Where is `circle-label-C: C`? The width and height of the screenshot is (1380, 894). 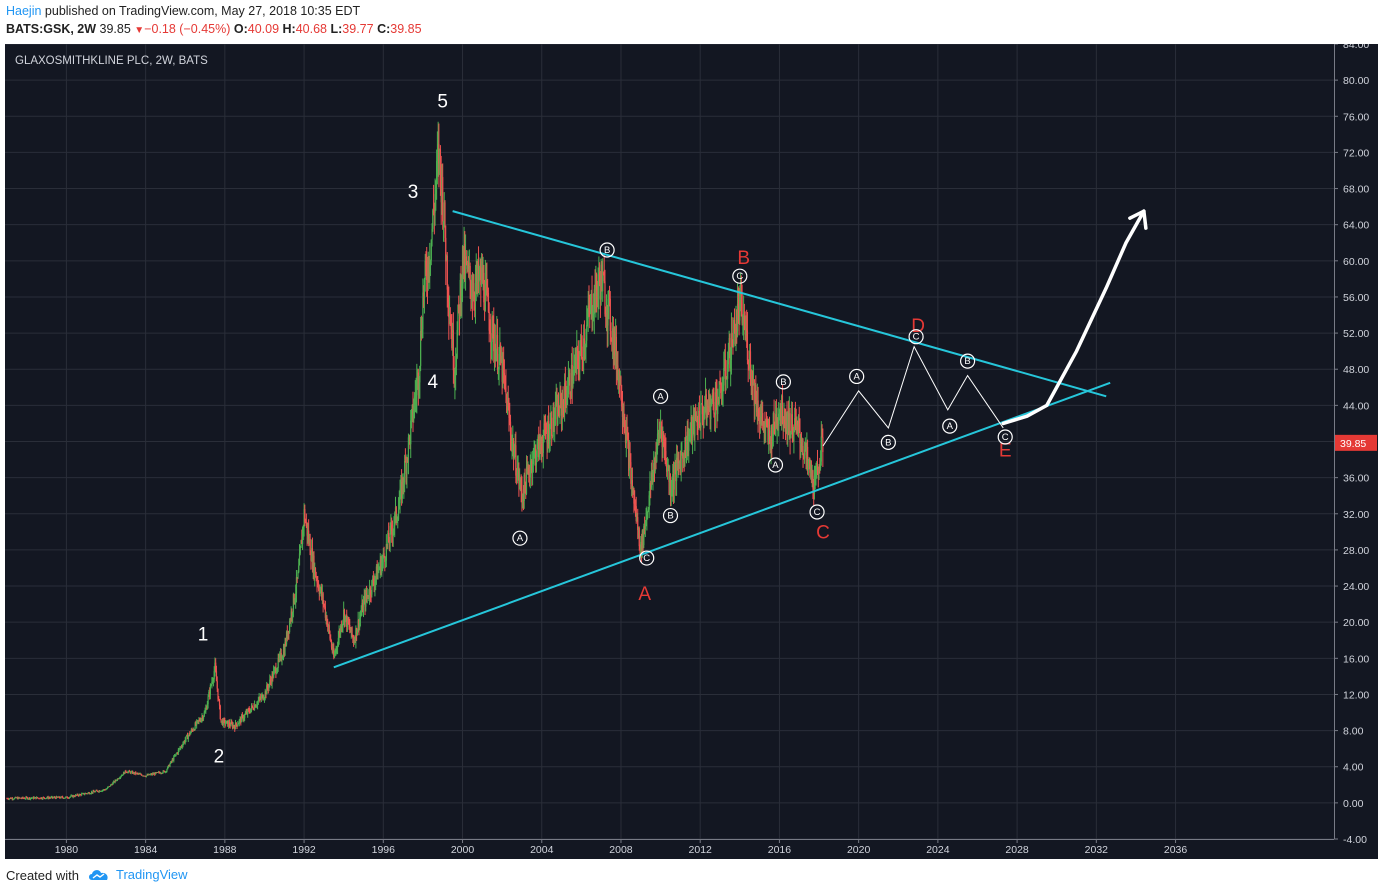 circle-label-C: C is located at coordinates (1005, 437).